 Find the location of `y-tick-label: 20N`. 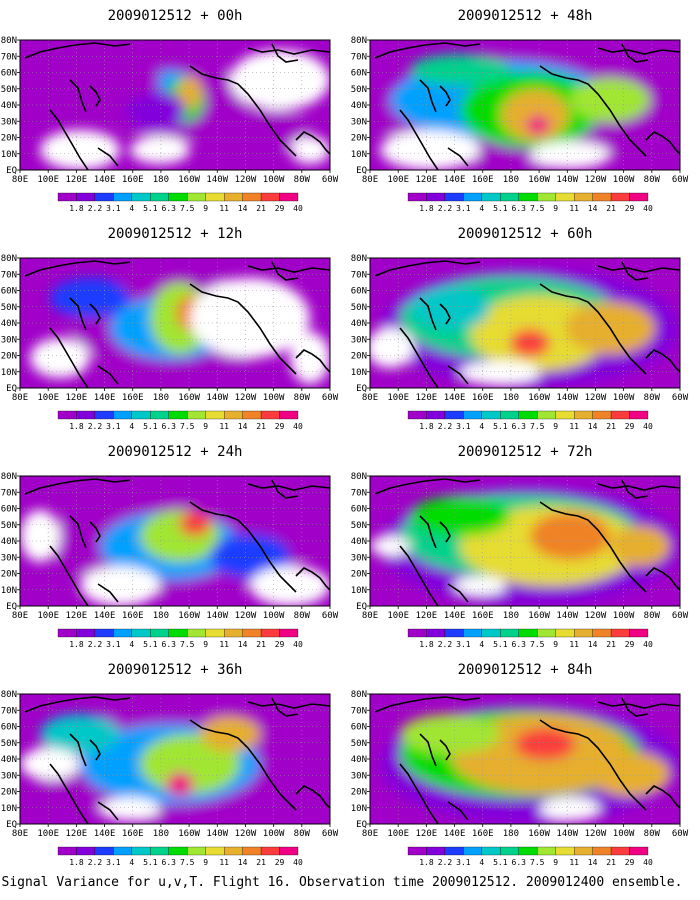

y-tick-label: 20N is located at coordinates (9, 575).